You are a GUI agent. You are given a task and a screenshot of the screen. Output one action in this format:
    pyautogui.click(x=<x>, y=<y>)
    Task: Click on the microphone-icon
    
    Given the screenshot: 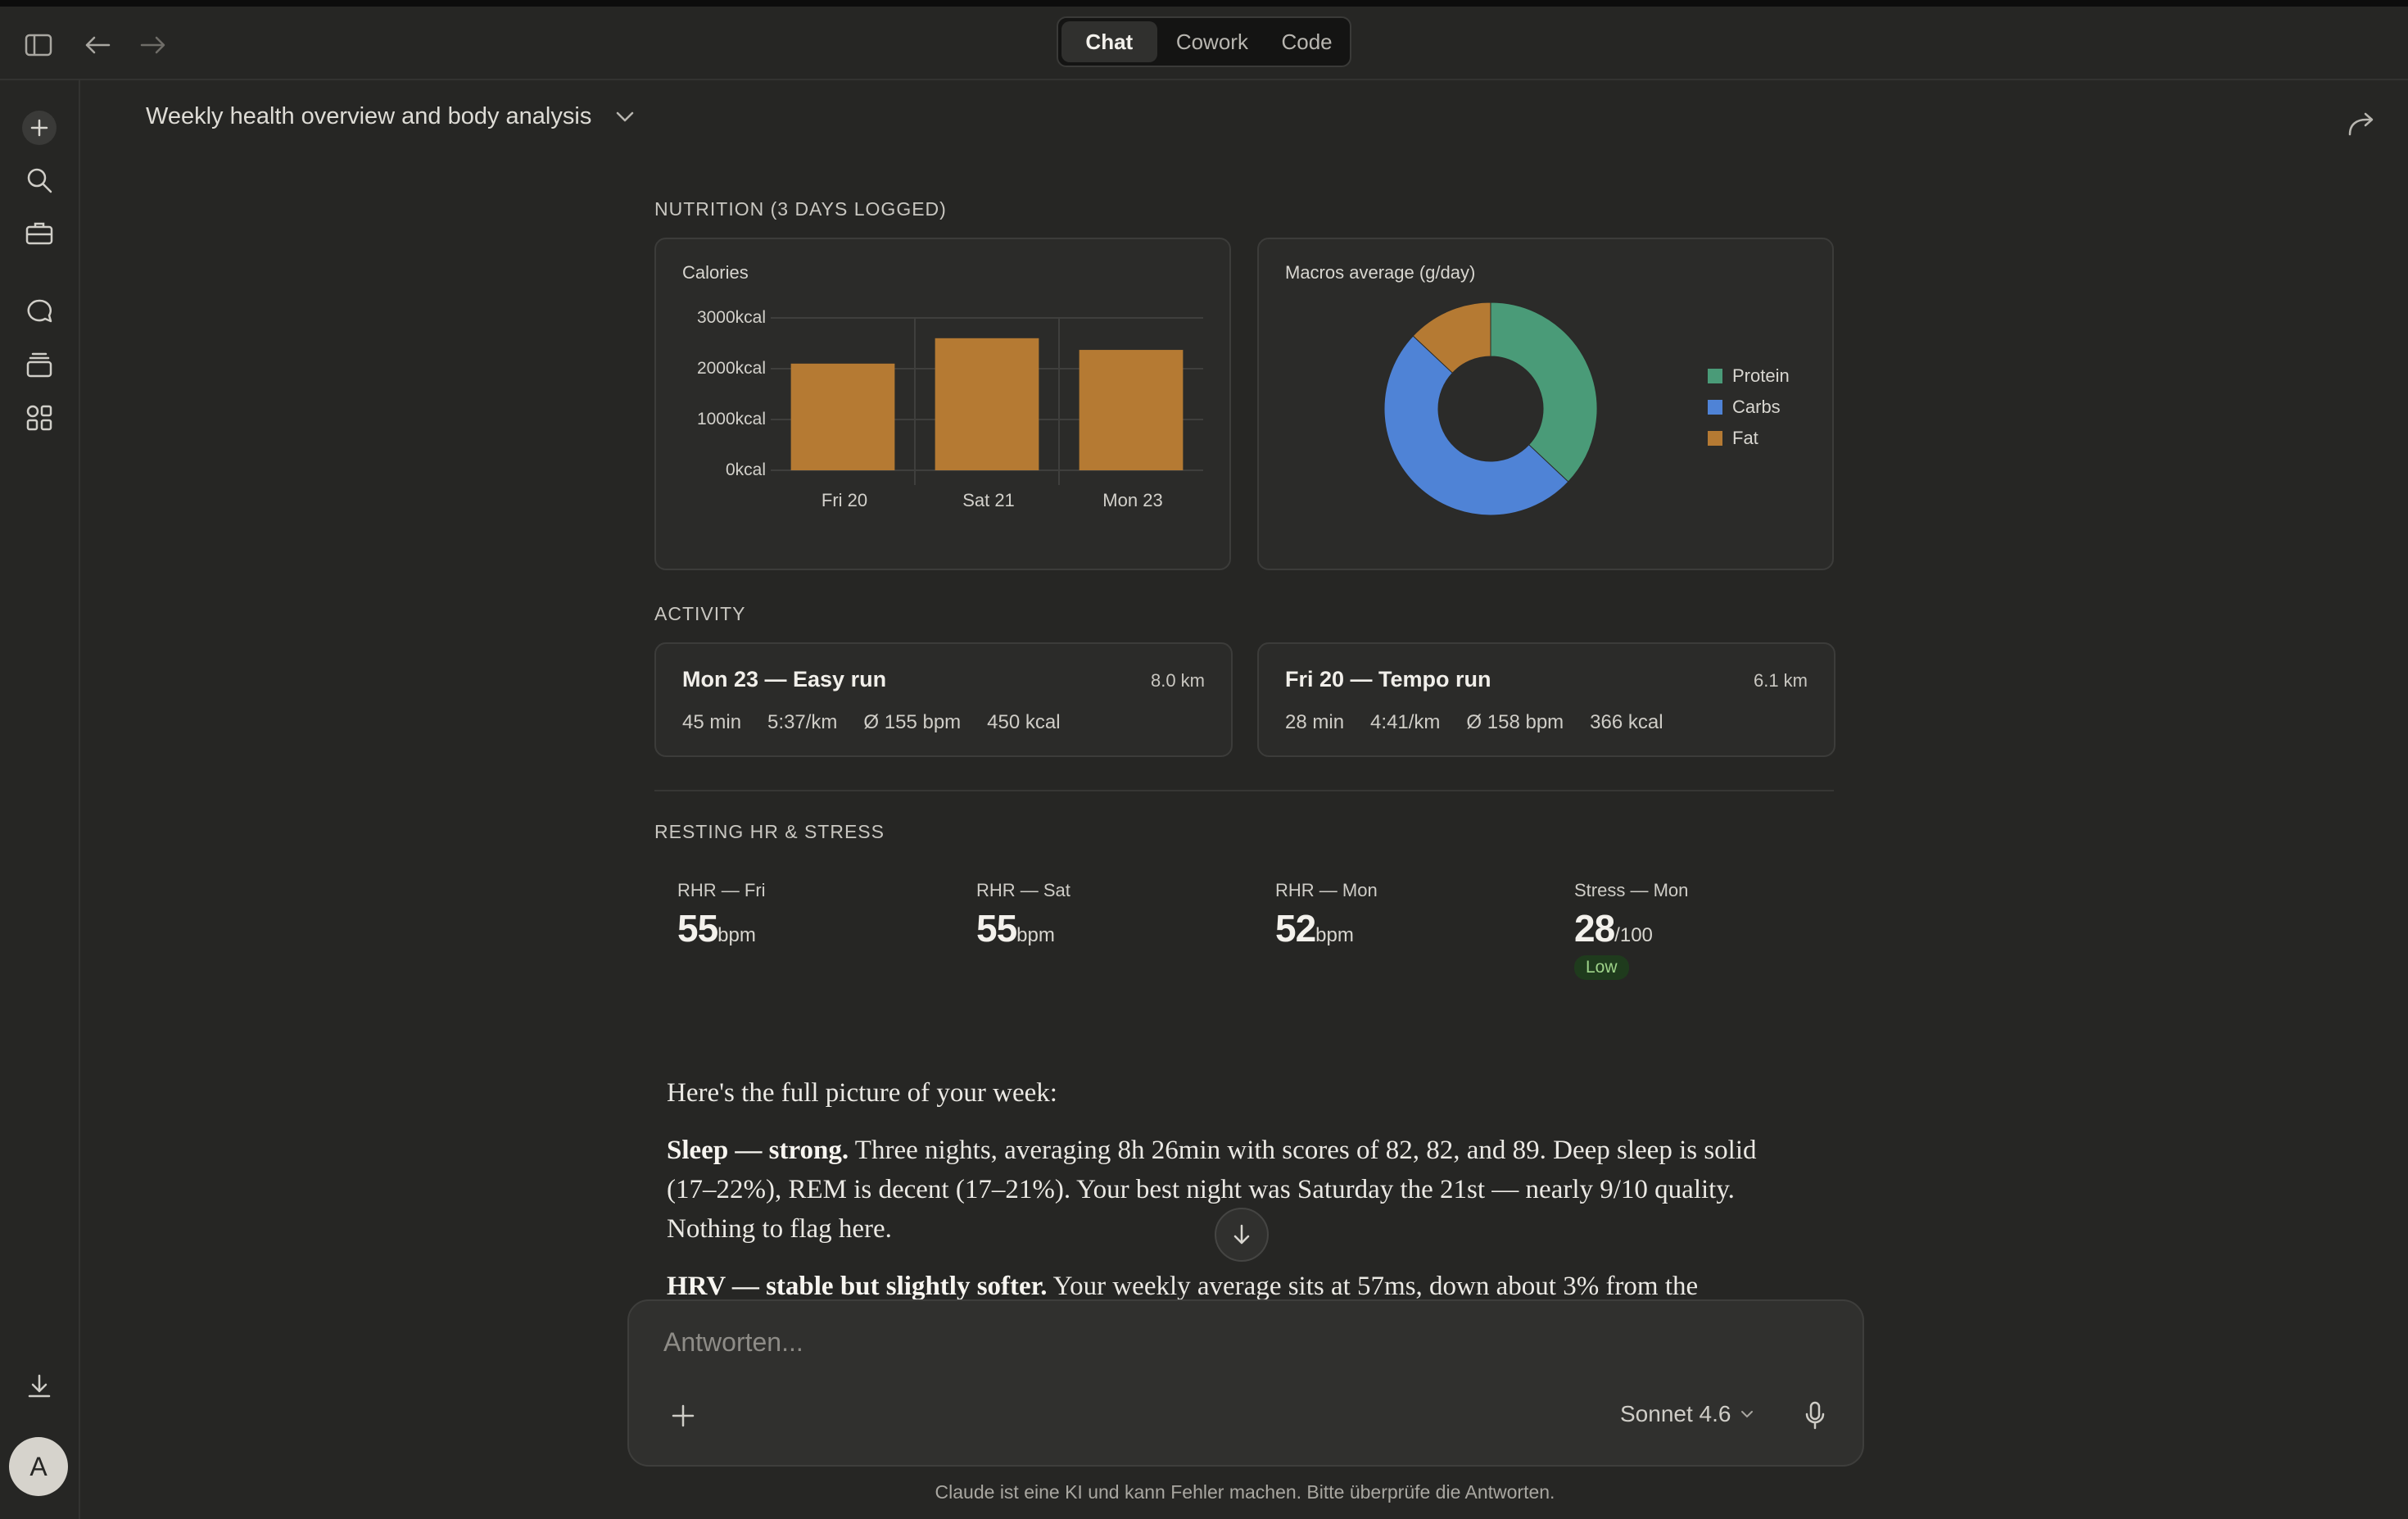 What is the action you would take?
    pyautogui.click(x=1815, y=1415)
    